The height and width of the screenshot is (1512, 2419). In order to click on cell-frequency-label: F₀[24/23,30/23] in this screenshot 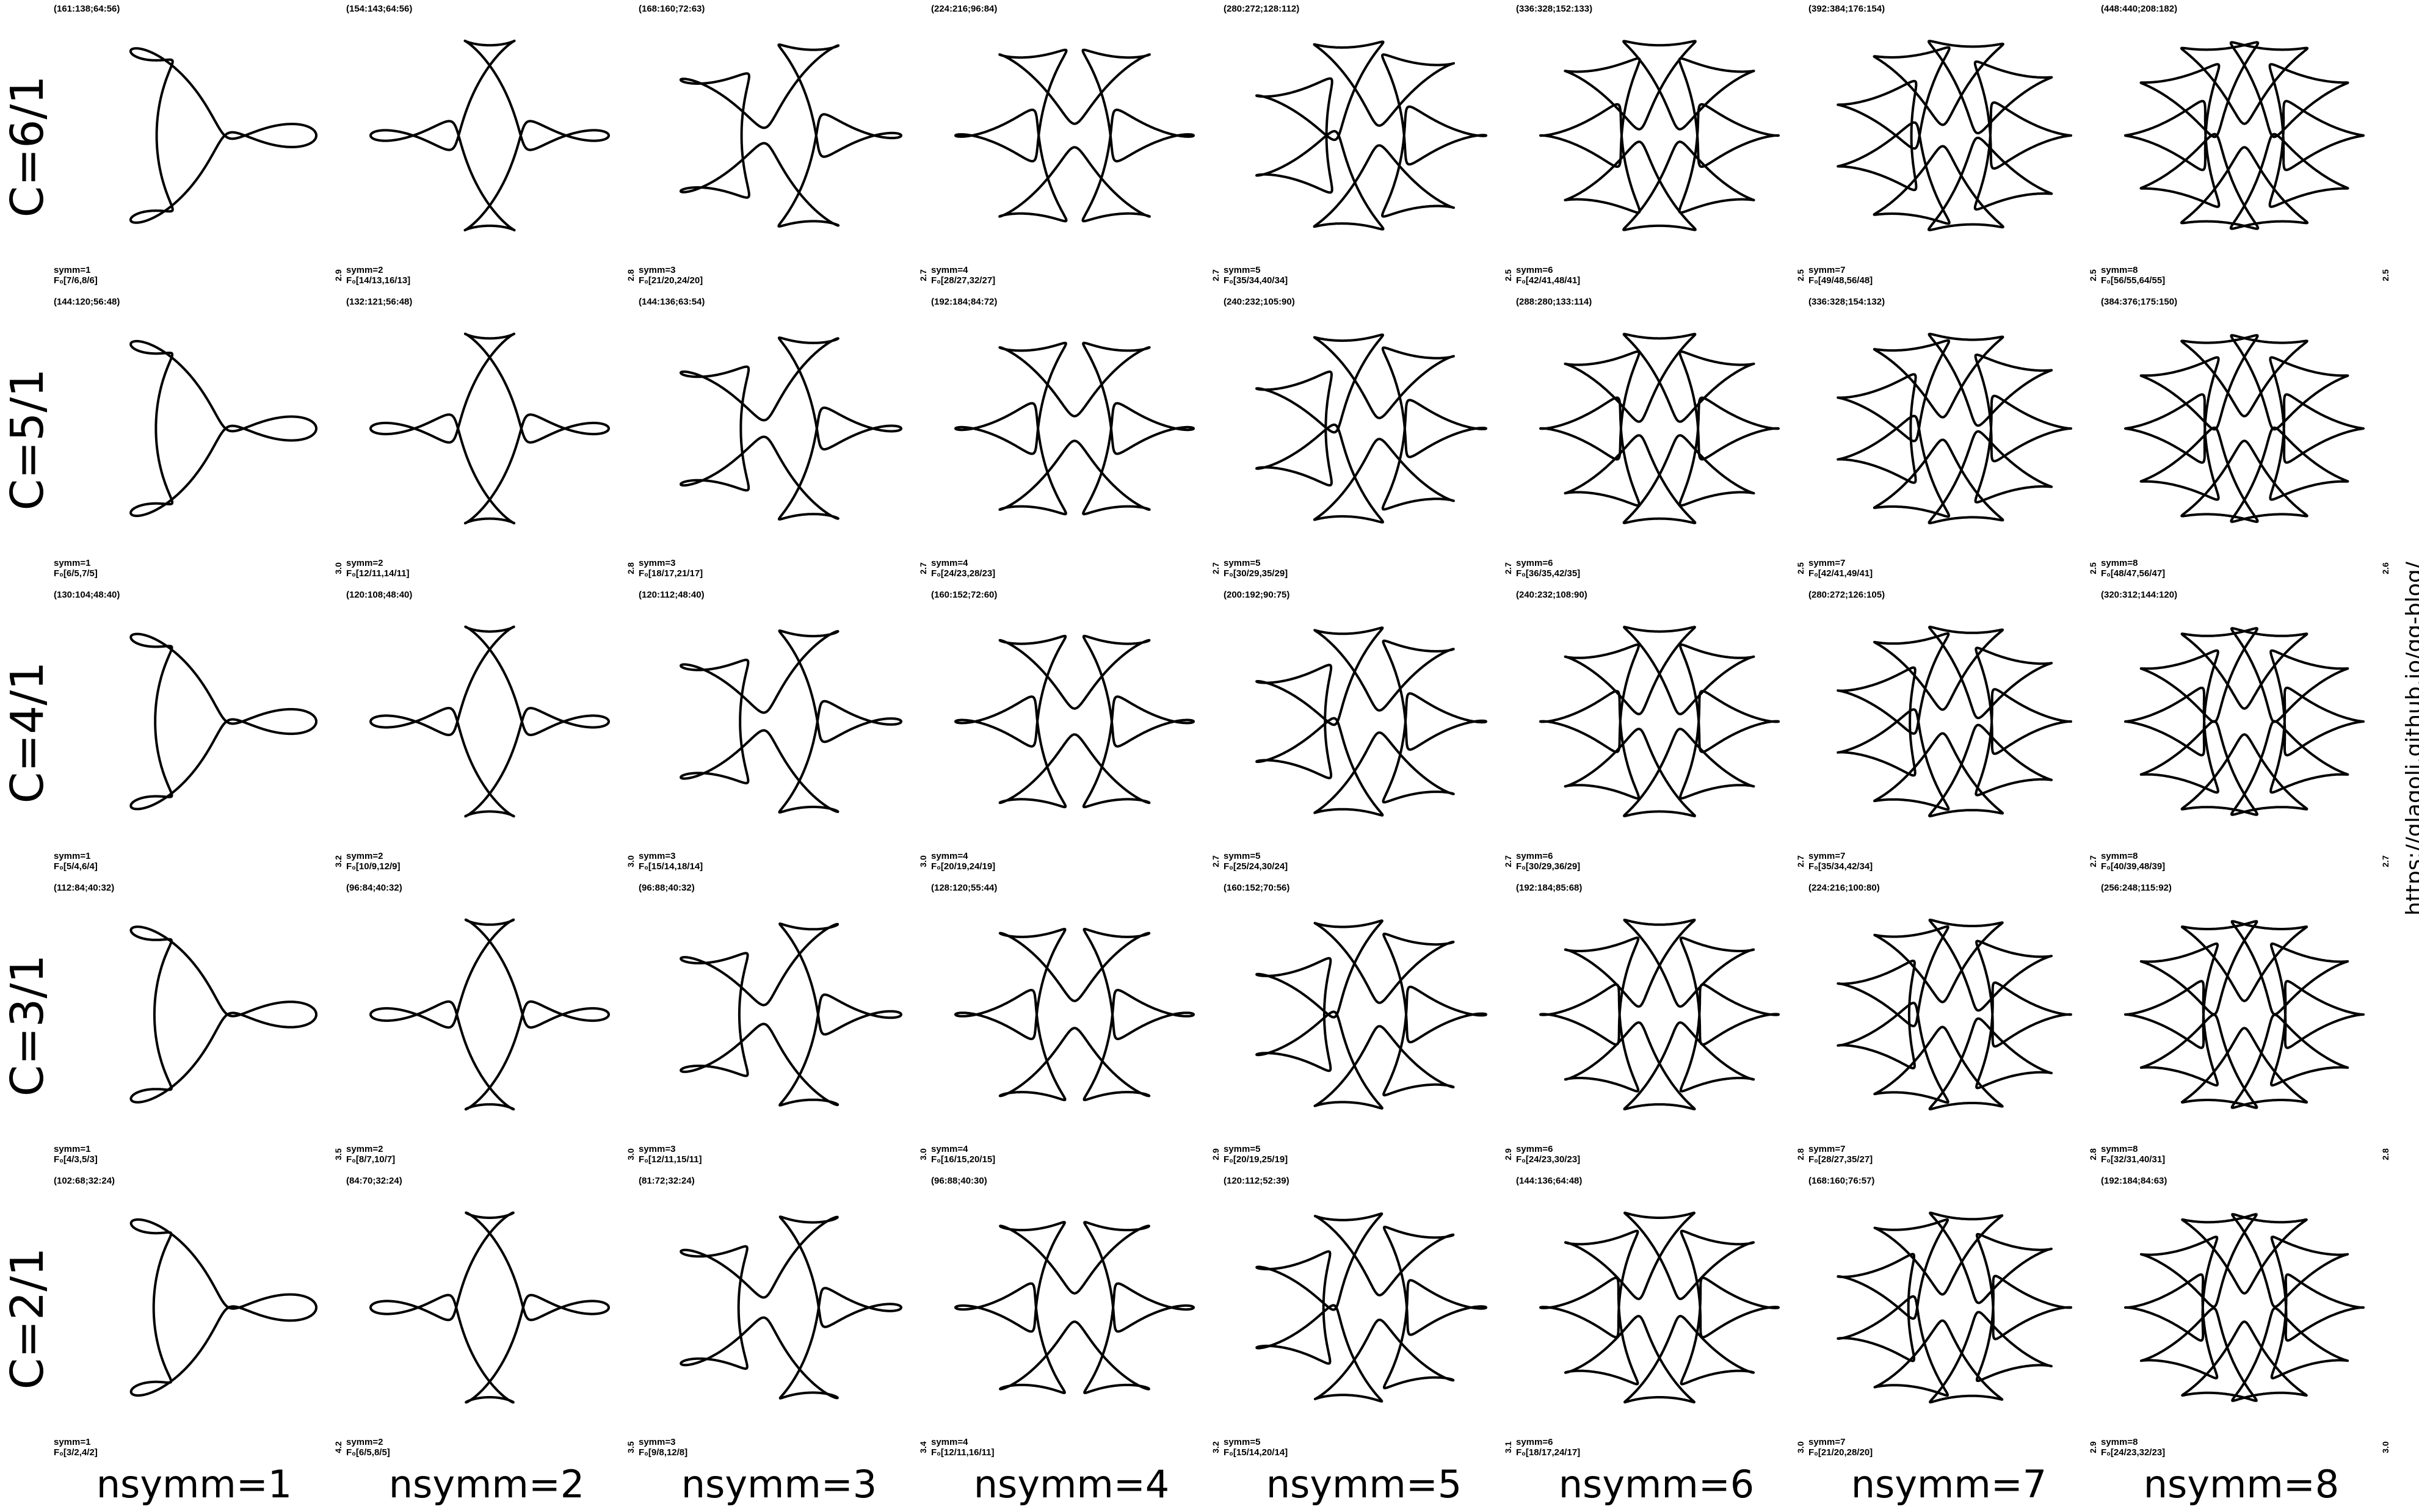, I will do `click(1548, 1159)`.